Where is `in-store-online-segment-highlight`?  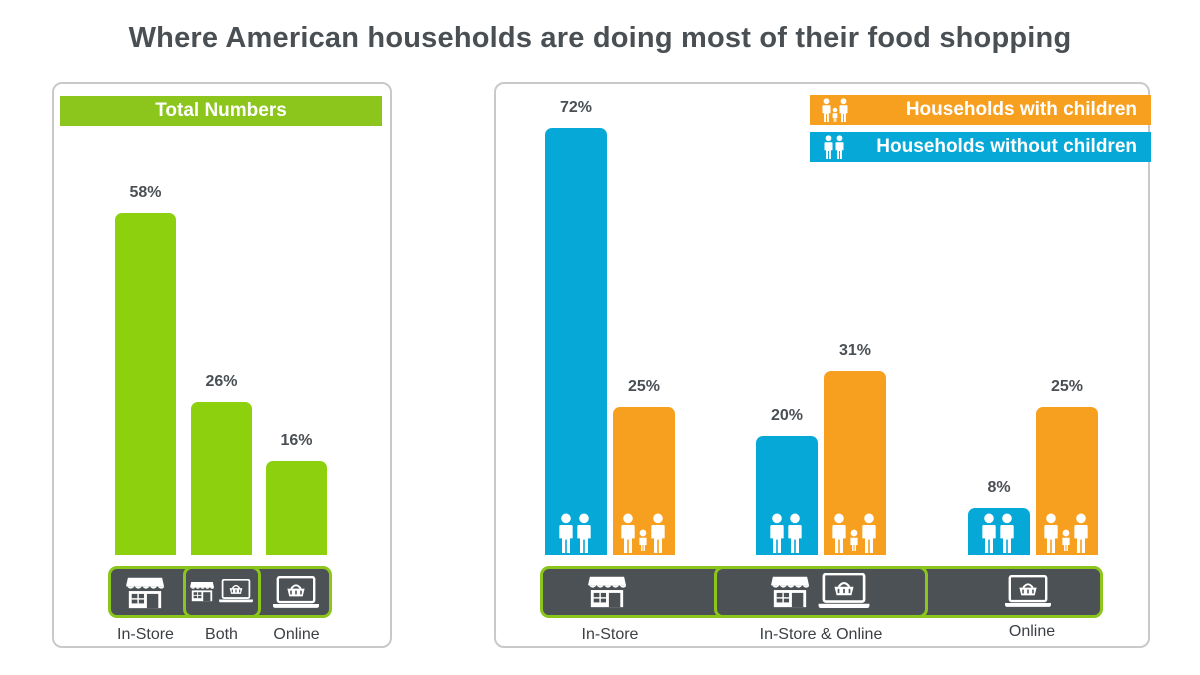 in-store-online-segment-highlight is located at coordinates (821, 592).